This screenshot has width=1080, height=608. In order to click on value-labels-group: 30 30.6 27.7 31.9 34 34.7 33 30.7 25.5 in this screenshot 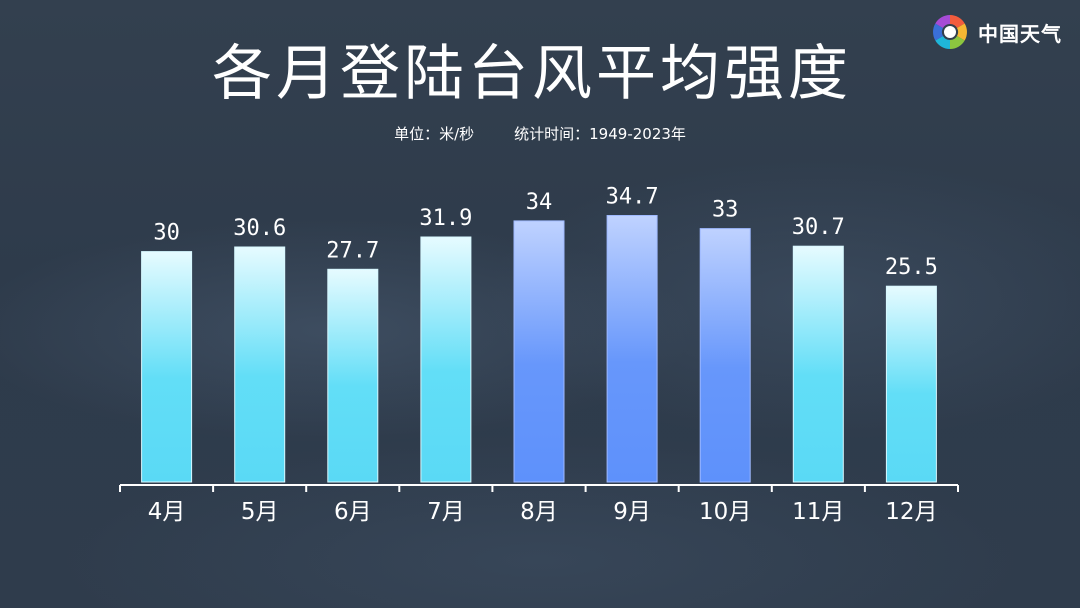, I will do `click(545, 233)`.